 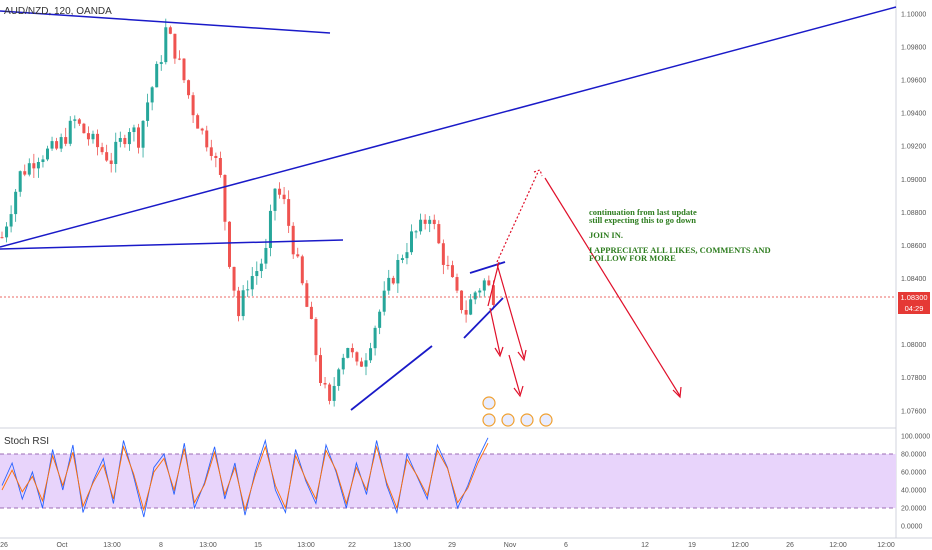 I want to click on price-axis-label: 1.08600, so click(x=913, y=246).